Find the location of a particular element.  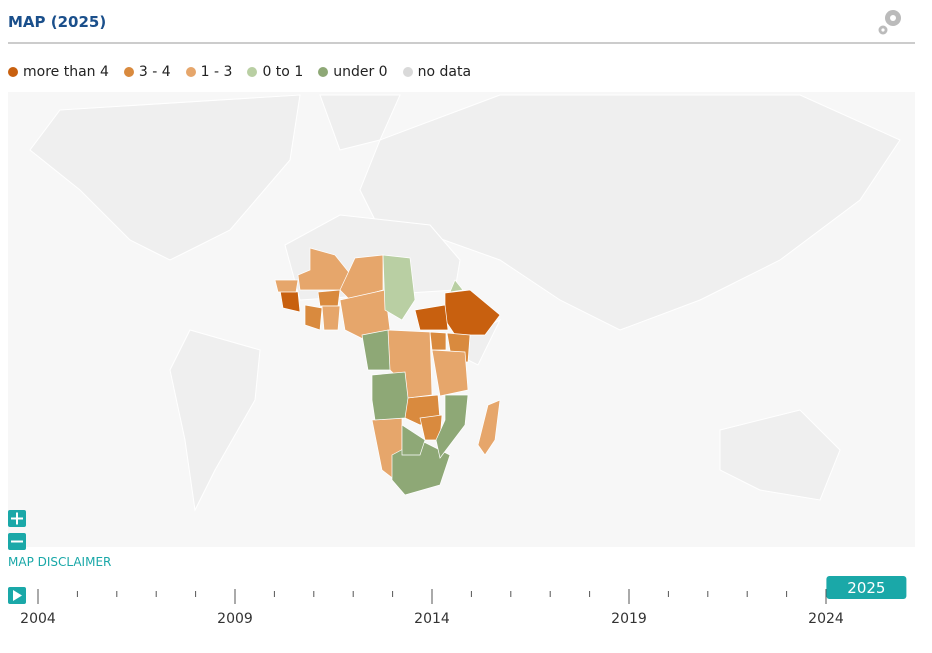

timeline-label: 2014 is located at coordinates (432, 619).